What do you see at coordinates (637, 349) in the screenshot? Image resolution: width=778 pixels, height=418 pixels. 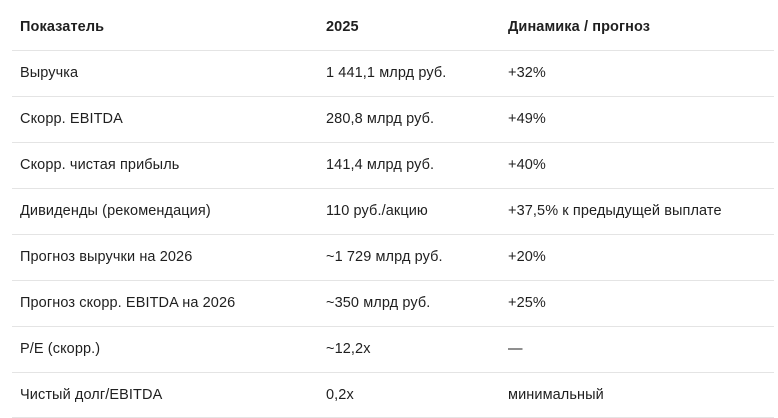 I see `cell-dynamics: —` at bounding box center [637, 349].